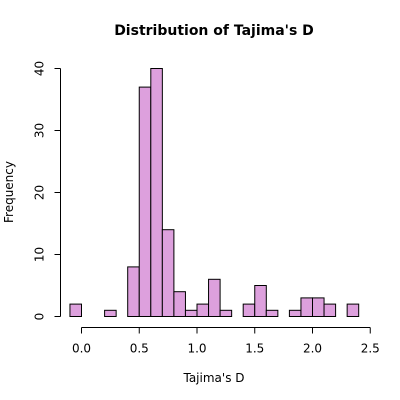  Describe the element at coordinates (139, 349) in the screenshot. I see `x-tick-label: 0.5` at that location.